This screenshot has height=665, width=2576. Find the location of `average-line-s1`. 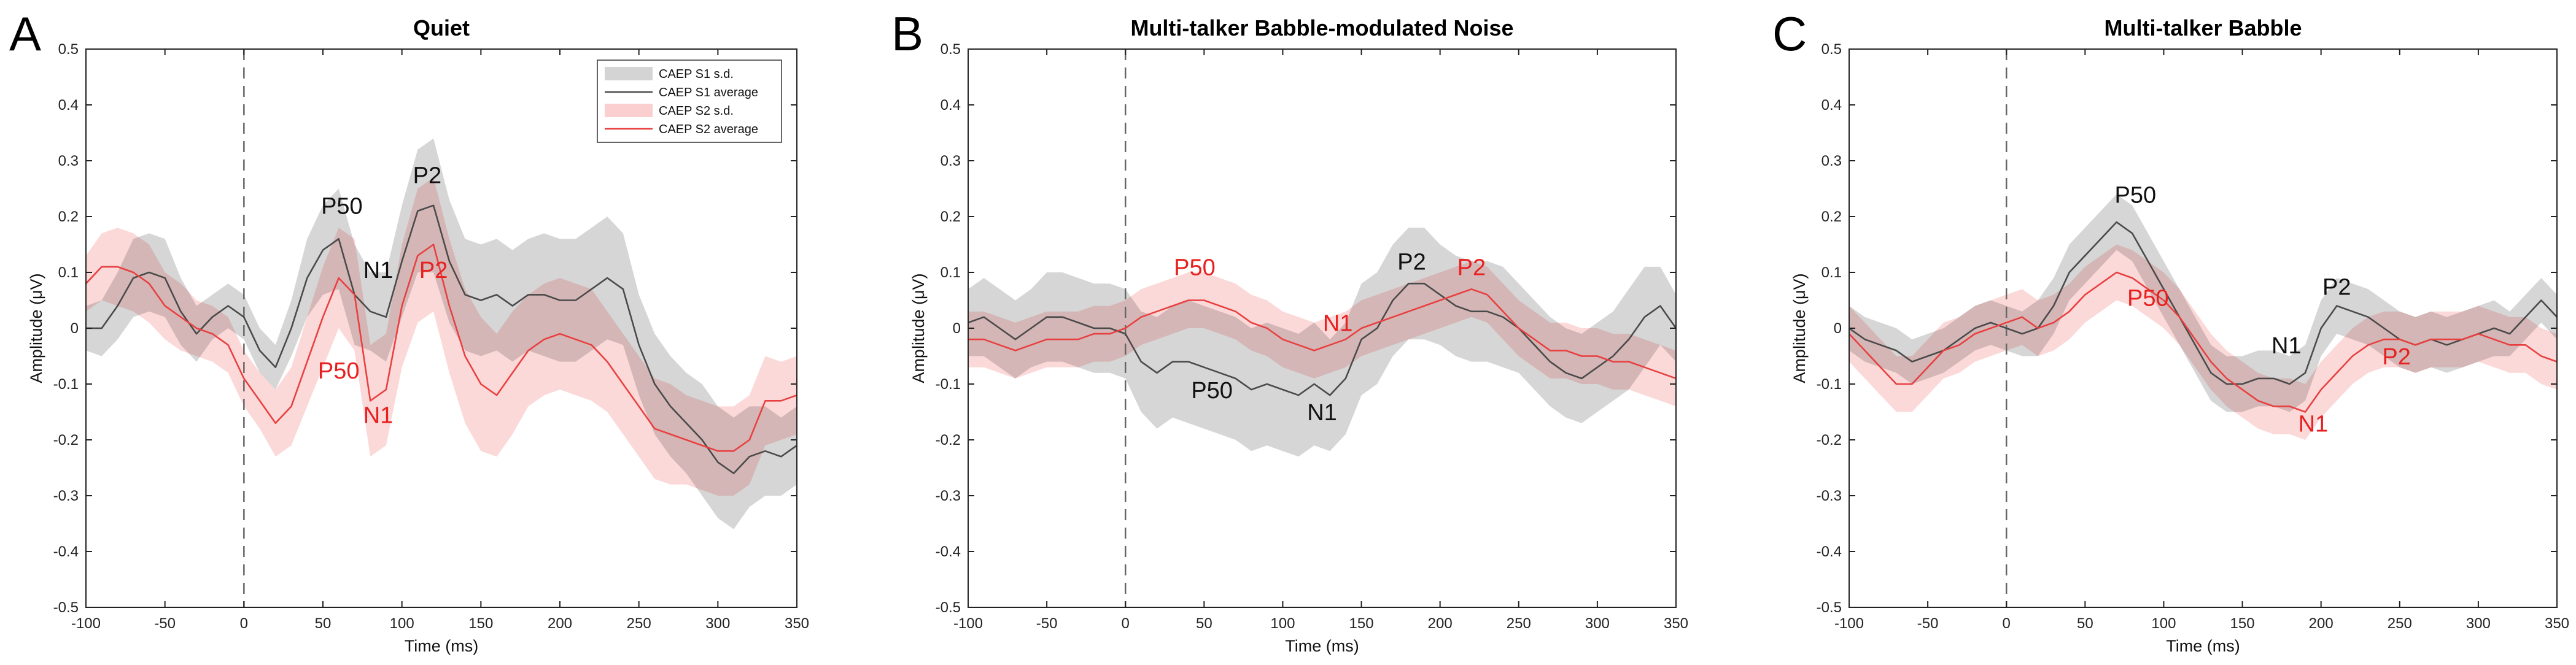

average-line-s1 is located at coordinates (1322, 339).